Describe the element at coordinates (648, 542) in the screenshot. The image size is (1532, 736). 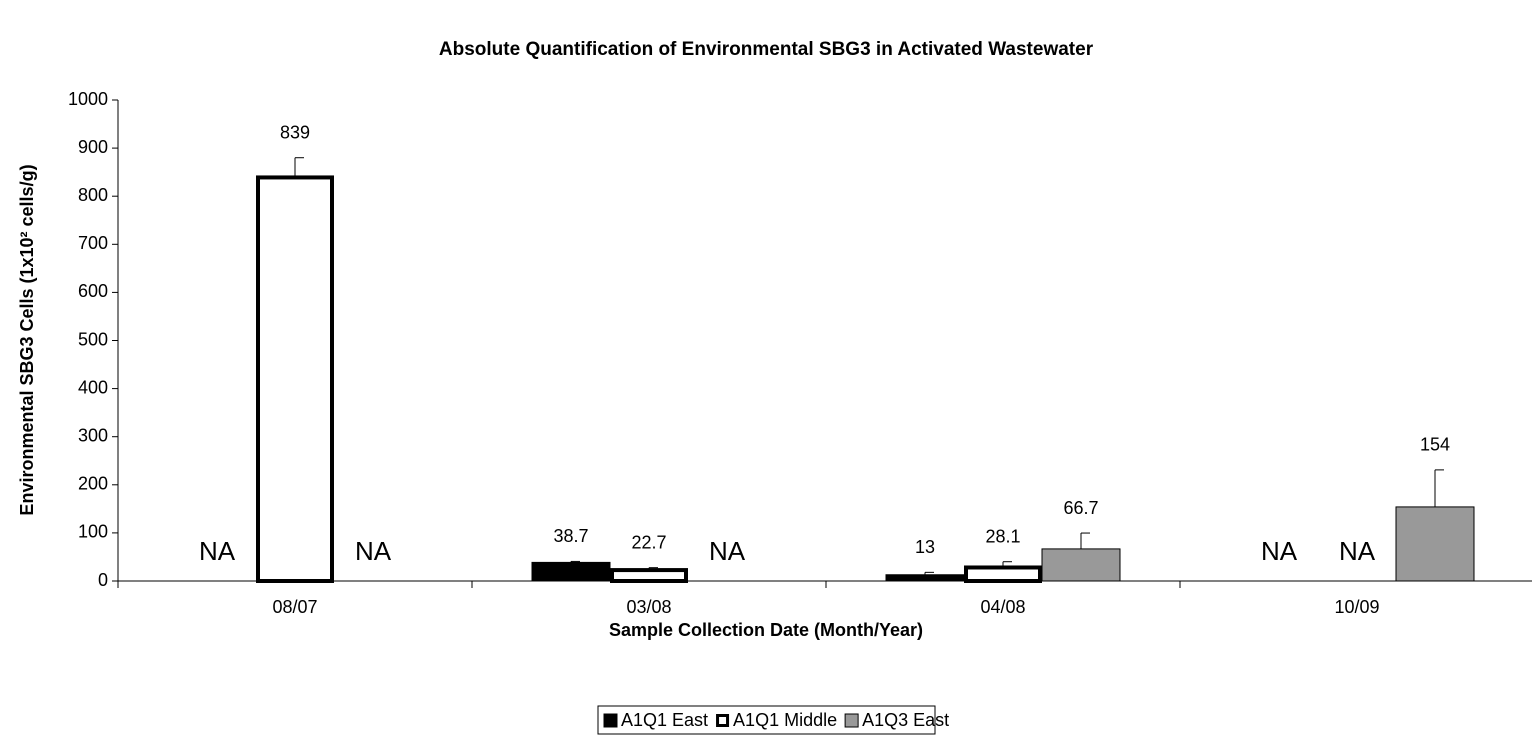
I see `value-label: 22.7` at that location.